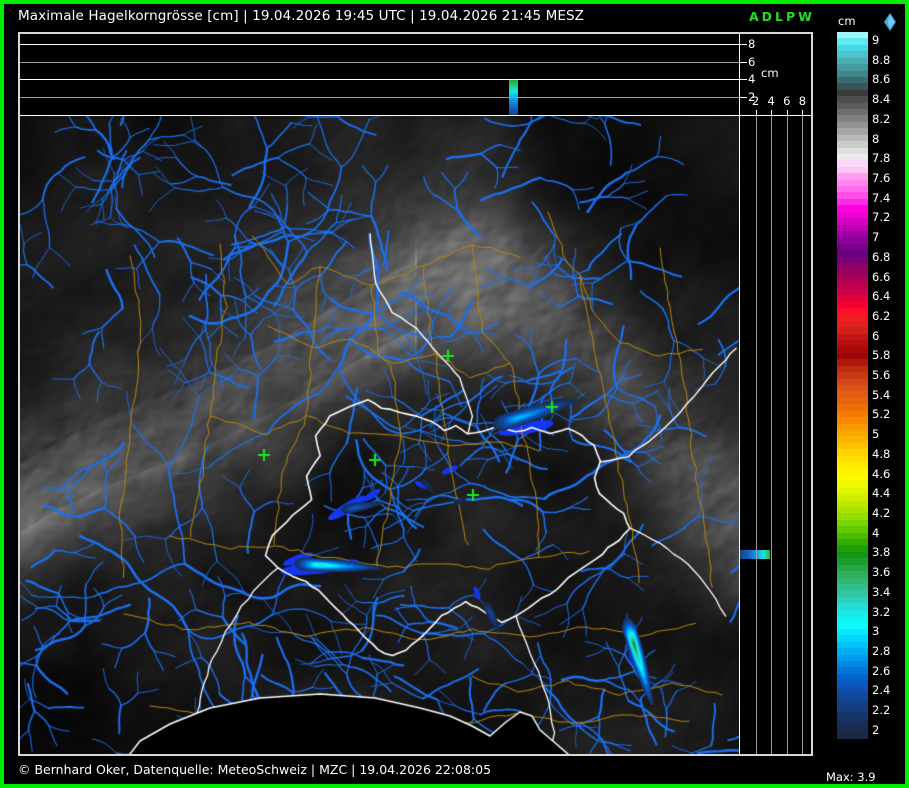  Describe the element at coordinates (876, 631) in the screenshot. I see `colorbar-tick-label: 3` at that location.